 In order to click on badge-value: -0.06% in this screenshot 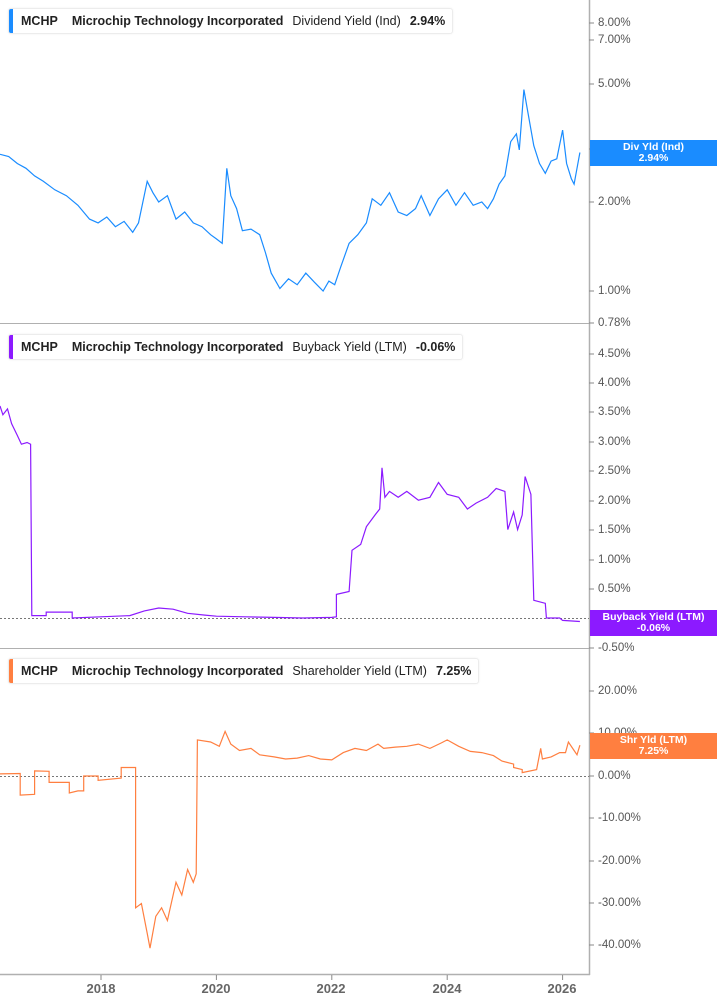, I will do `click(653, 628)`.